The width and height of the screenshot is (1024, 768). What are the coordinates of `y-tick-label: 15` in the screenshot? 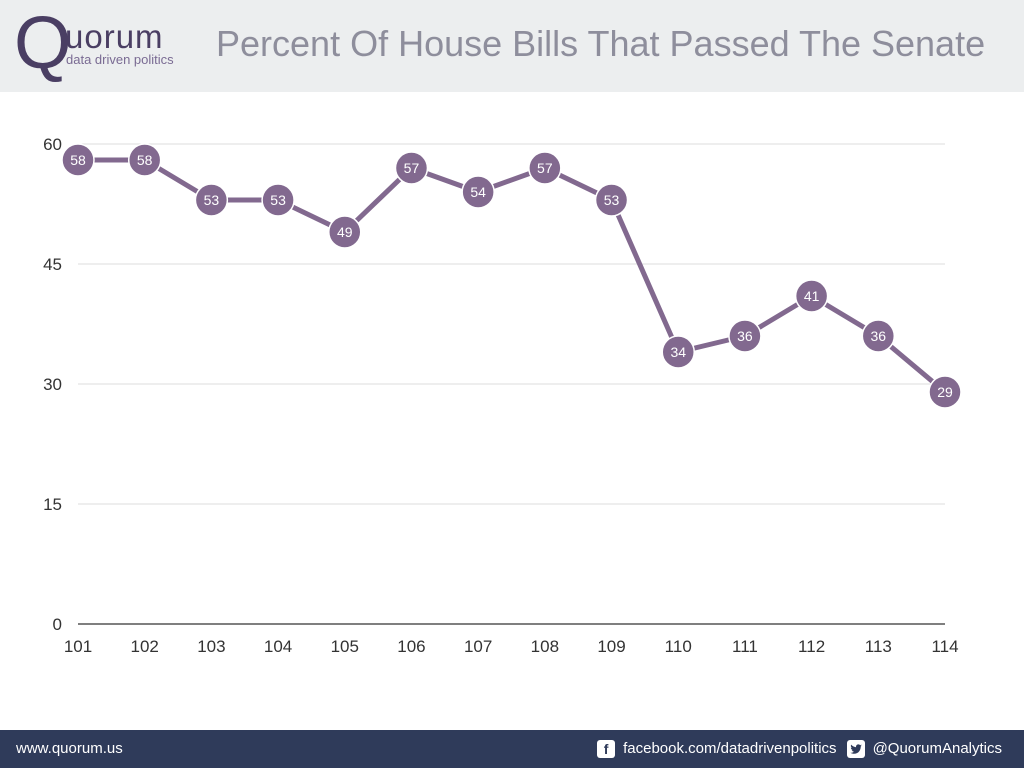 It's located at (52, 504).